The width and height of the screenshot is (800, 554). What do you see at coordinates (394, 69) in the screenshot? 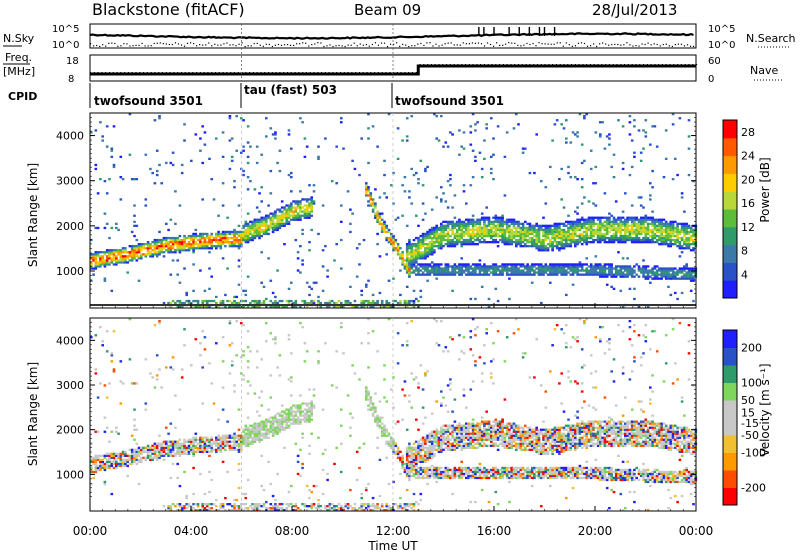
I see `nave-dots` at bounding box center [394, 69].